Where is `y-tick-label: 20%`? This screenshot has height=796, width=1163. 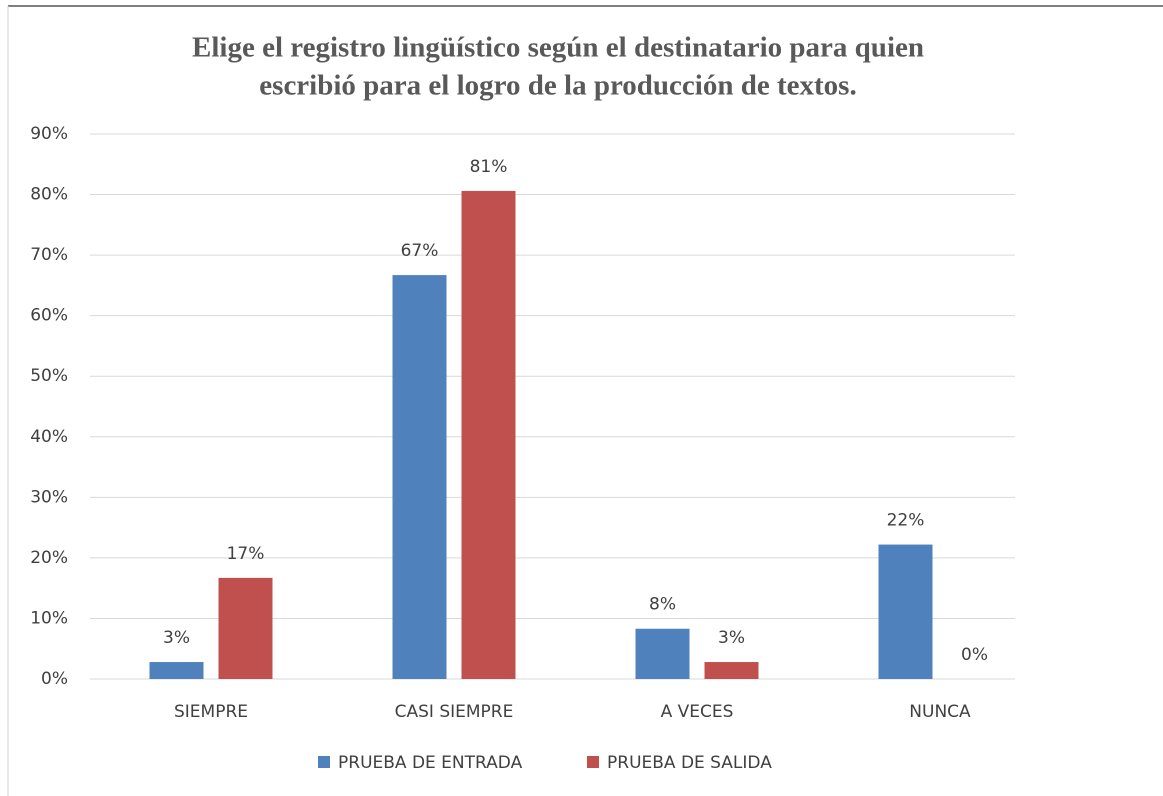
y-tick-label: 20% is located at coordinates (49, 558).